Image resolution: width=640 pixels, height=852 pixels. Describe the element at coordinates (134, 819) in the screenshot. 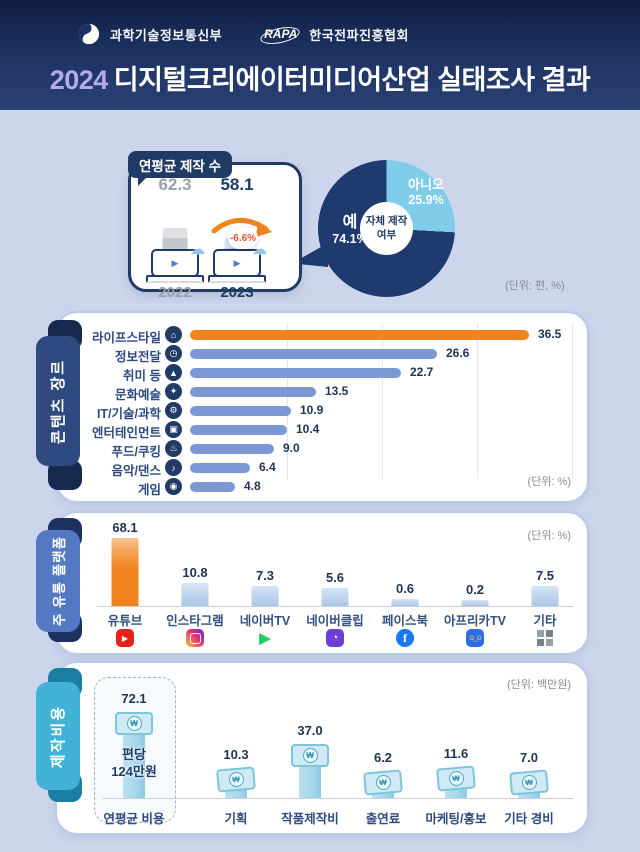

I see `cost-label: 연평균 비용` at that location.